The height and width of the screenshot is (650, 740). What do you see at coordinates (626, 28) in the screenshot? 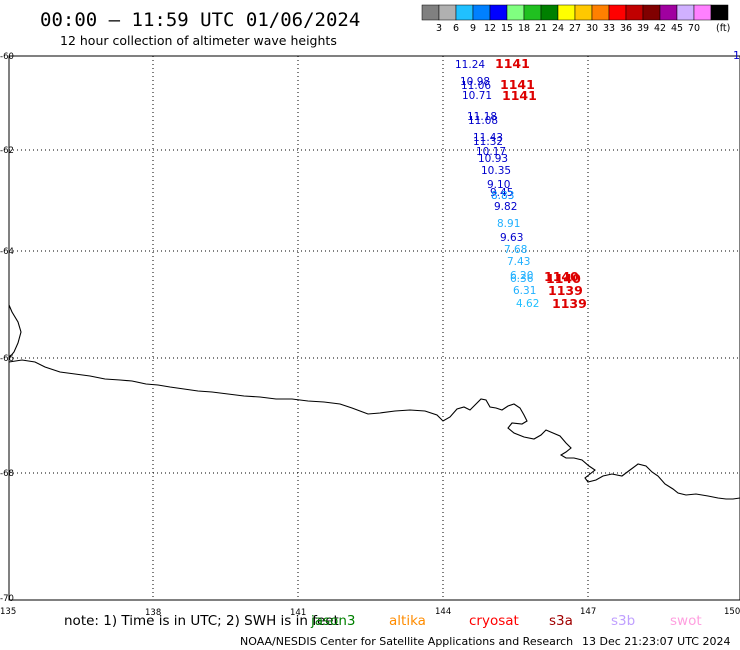
I see `colorbar-tick-label: 36` at bounding box center [626, 28].